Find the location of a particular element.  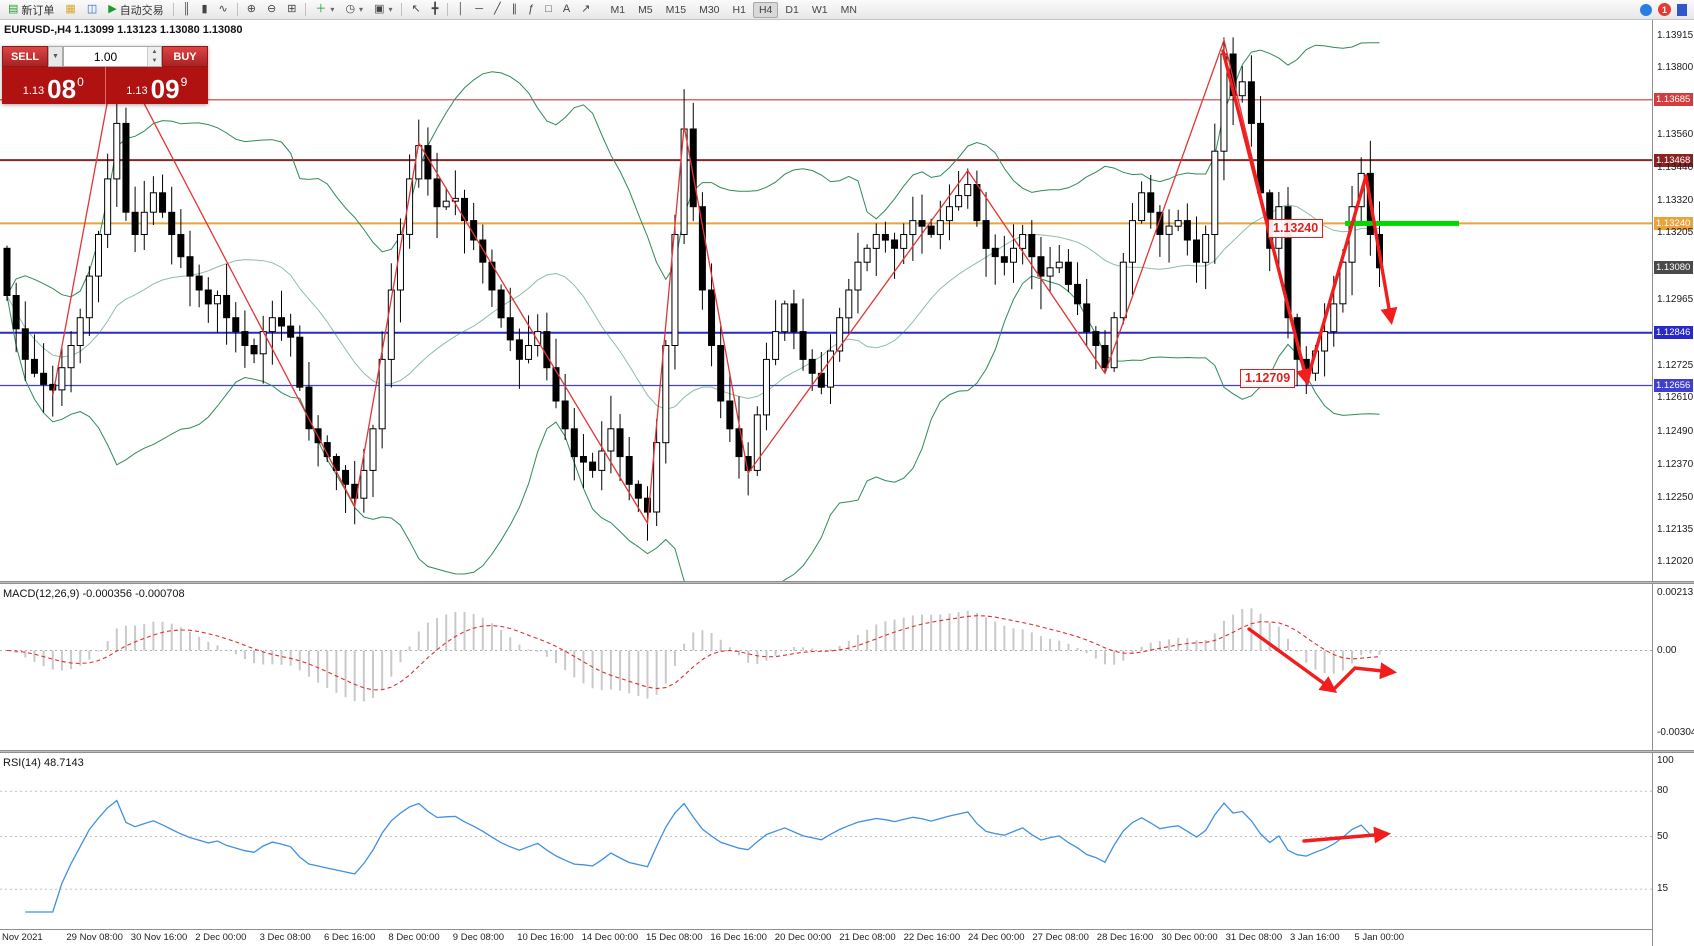

price-tick: 1.13205 is located at coordinates (1675, 233).